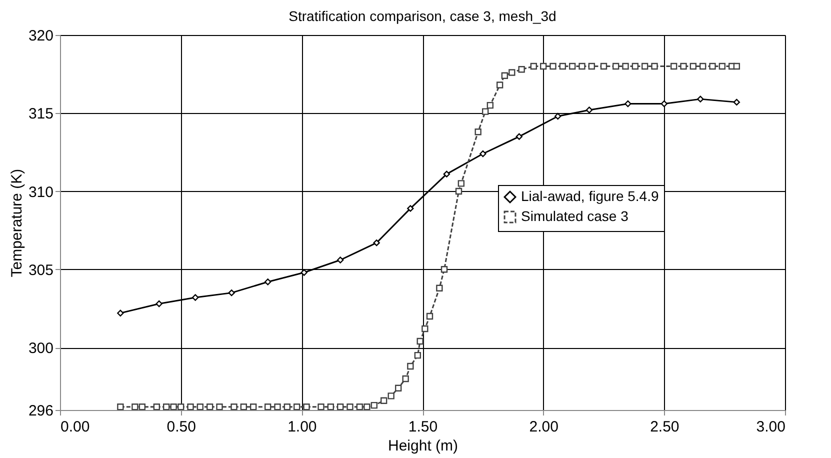 This screenshot has height=458, width=831. Describe the element at coordinates (423, 446) in the screenshot. I see `x-axis-title: Height (m)` at that location.